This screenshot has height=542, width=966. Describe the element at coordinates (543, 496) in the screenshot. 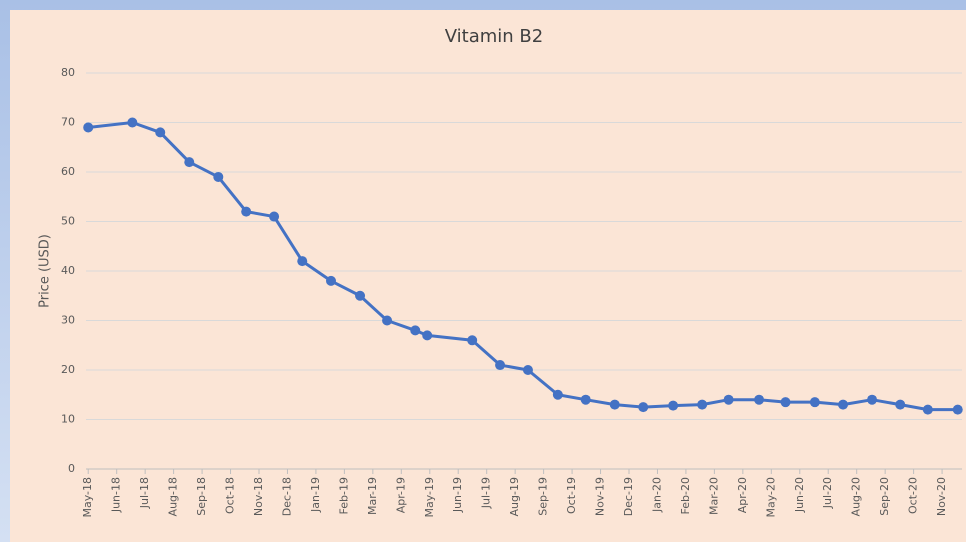

I see `x-tick-label: Sep-19` at that location.